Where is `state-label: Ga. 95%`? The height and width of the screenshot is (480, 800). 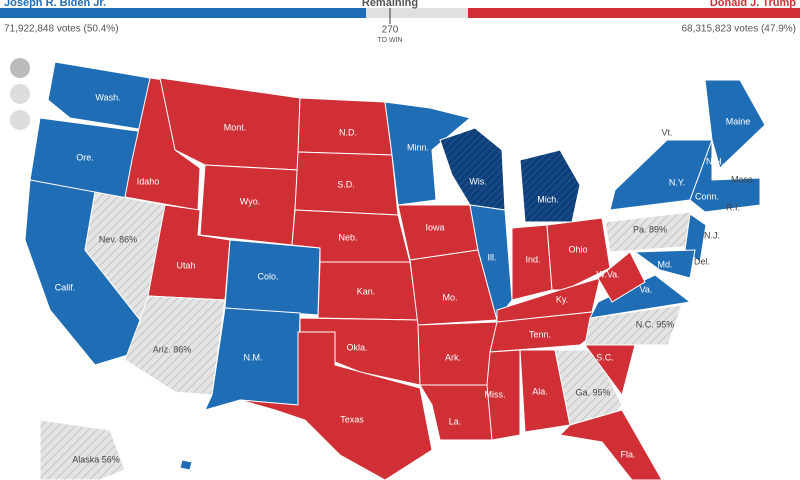 state-label: Ga. 95% is located at coordinates (592, 392).